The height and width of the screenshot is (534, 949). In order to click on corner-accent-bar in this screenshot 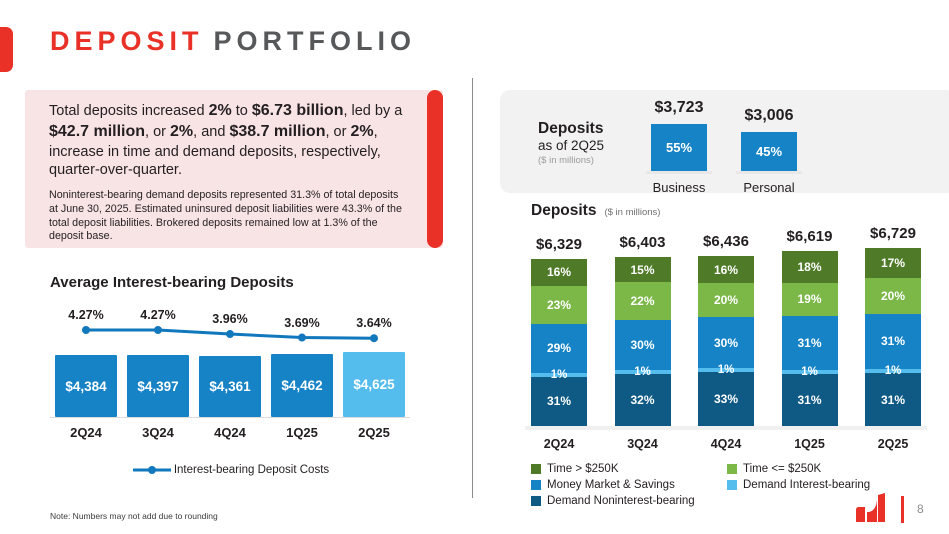, I will do `click(6, 49)`.